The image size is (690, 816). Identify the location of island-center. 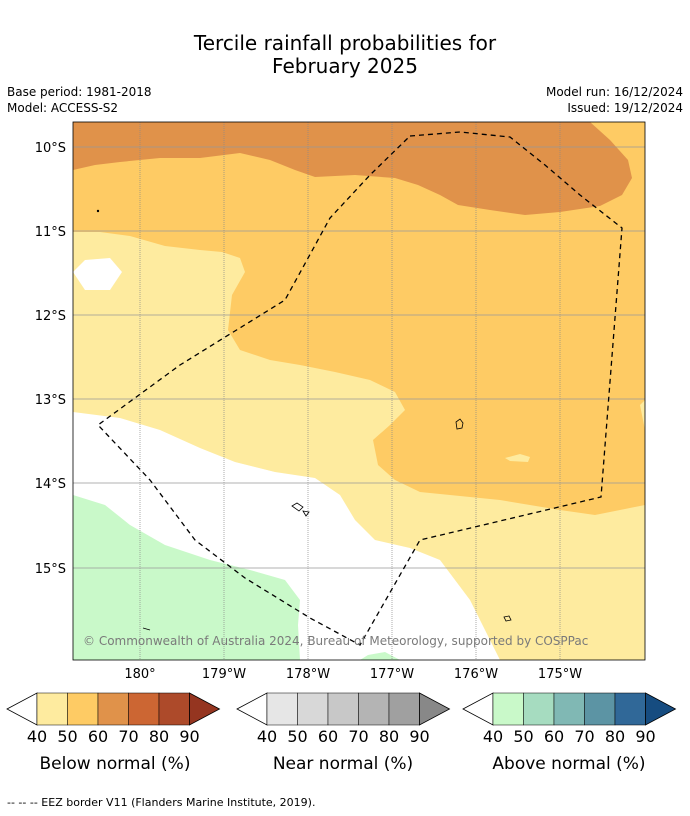
(297, 507).